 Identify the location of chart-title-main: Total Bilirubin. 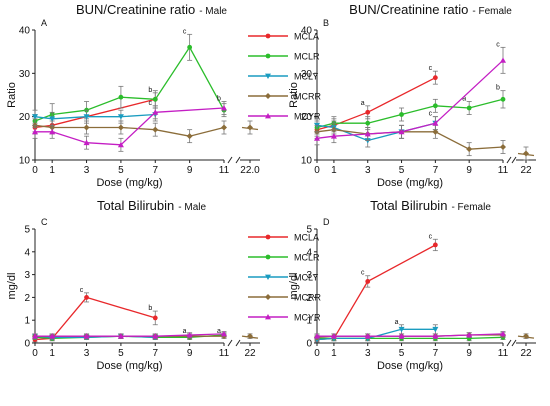
(135, 205).